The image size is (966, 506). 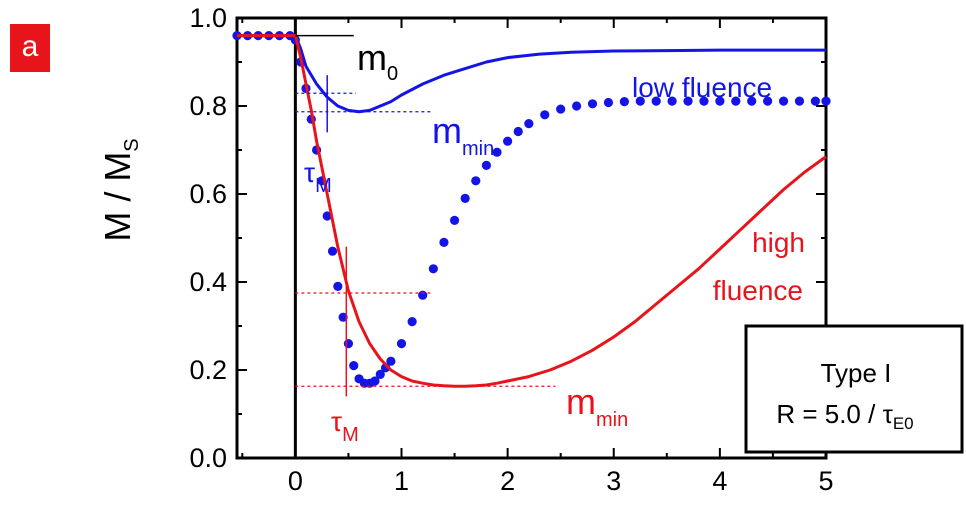 What do you see at coordinates (507, 481) in the screenshot?
I see `x-tick-label: 2` at bounding box center [507, 481].